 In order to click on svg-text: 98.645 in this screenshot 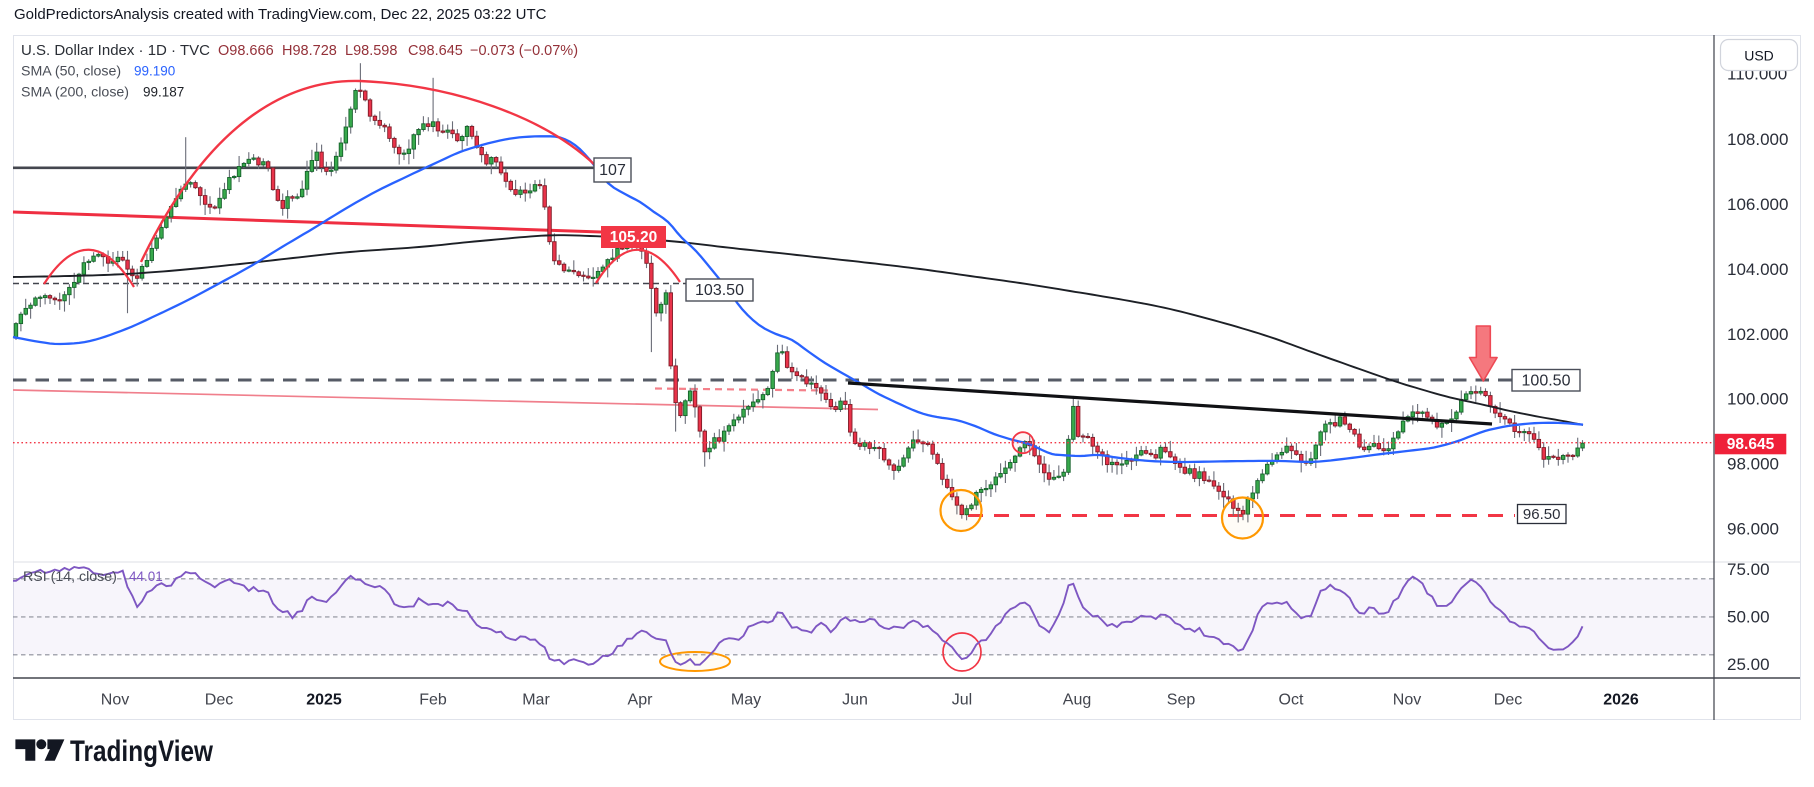, I will do `click(1751, 444)`.